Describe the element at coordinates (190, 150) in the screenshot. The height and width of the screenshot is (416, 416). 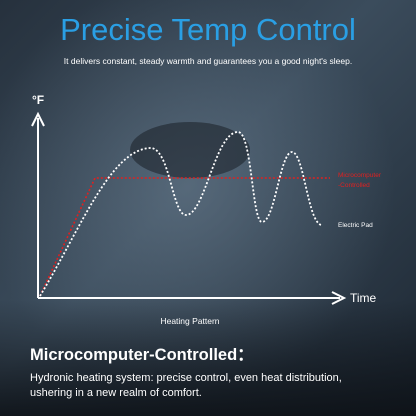
I see `figure-shadow` at that location.